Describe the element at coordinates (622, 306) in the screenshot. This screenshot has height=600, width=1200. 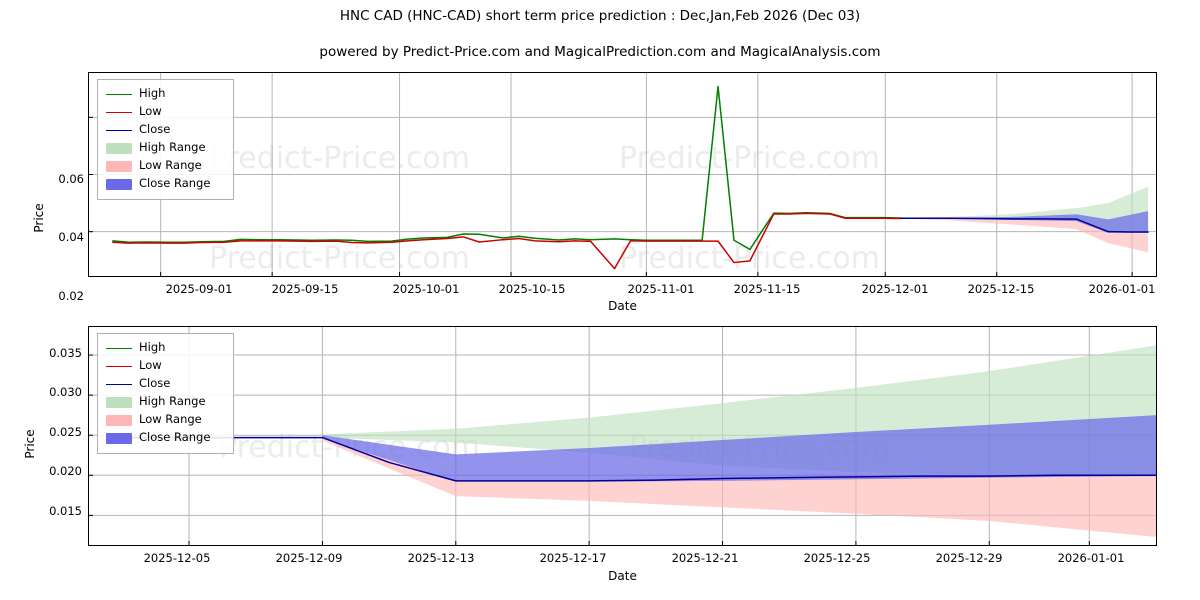
I see `upper-x-axis-label: Date` at that location.